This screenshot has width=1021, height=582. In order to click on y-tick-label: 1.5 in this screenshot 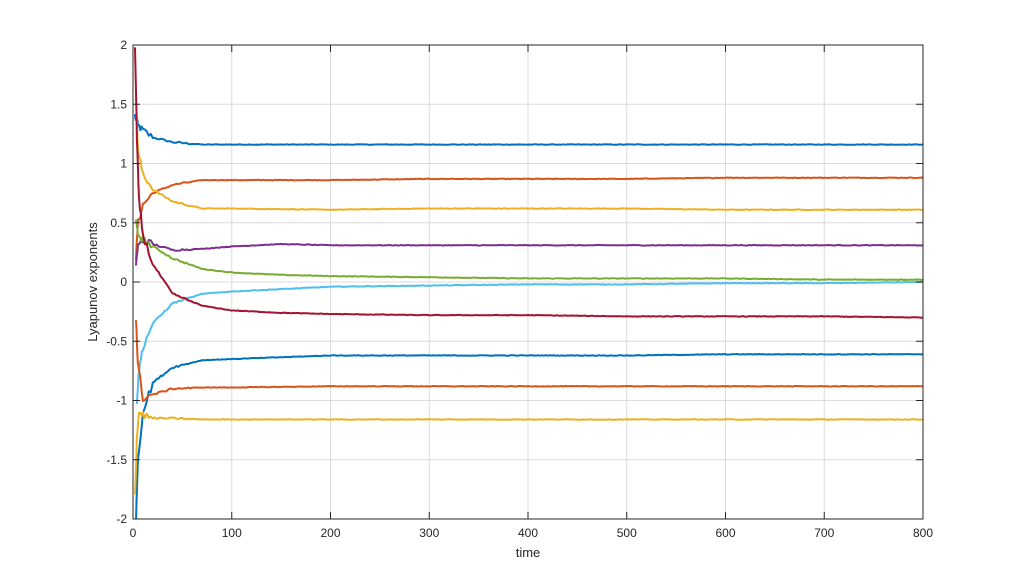, I will do `click(118, 104)`.